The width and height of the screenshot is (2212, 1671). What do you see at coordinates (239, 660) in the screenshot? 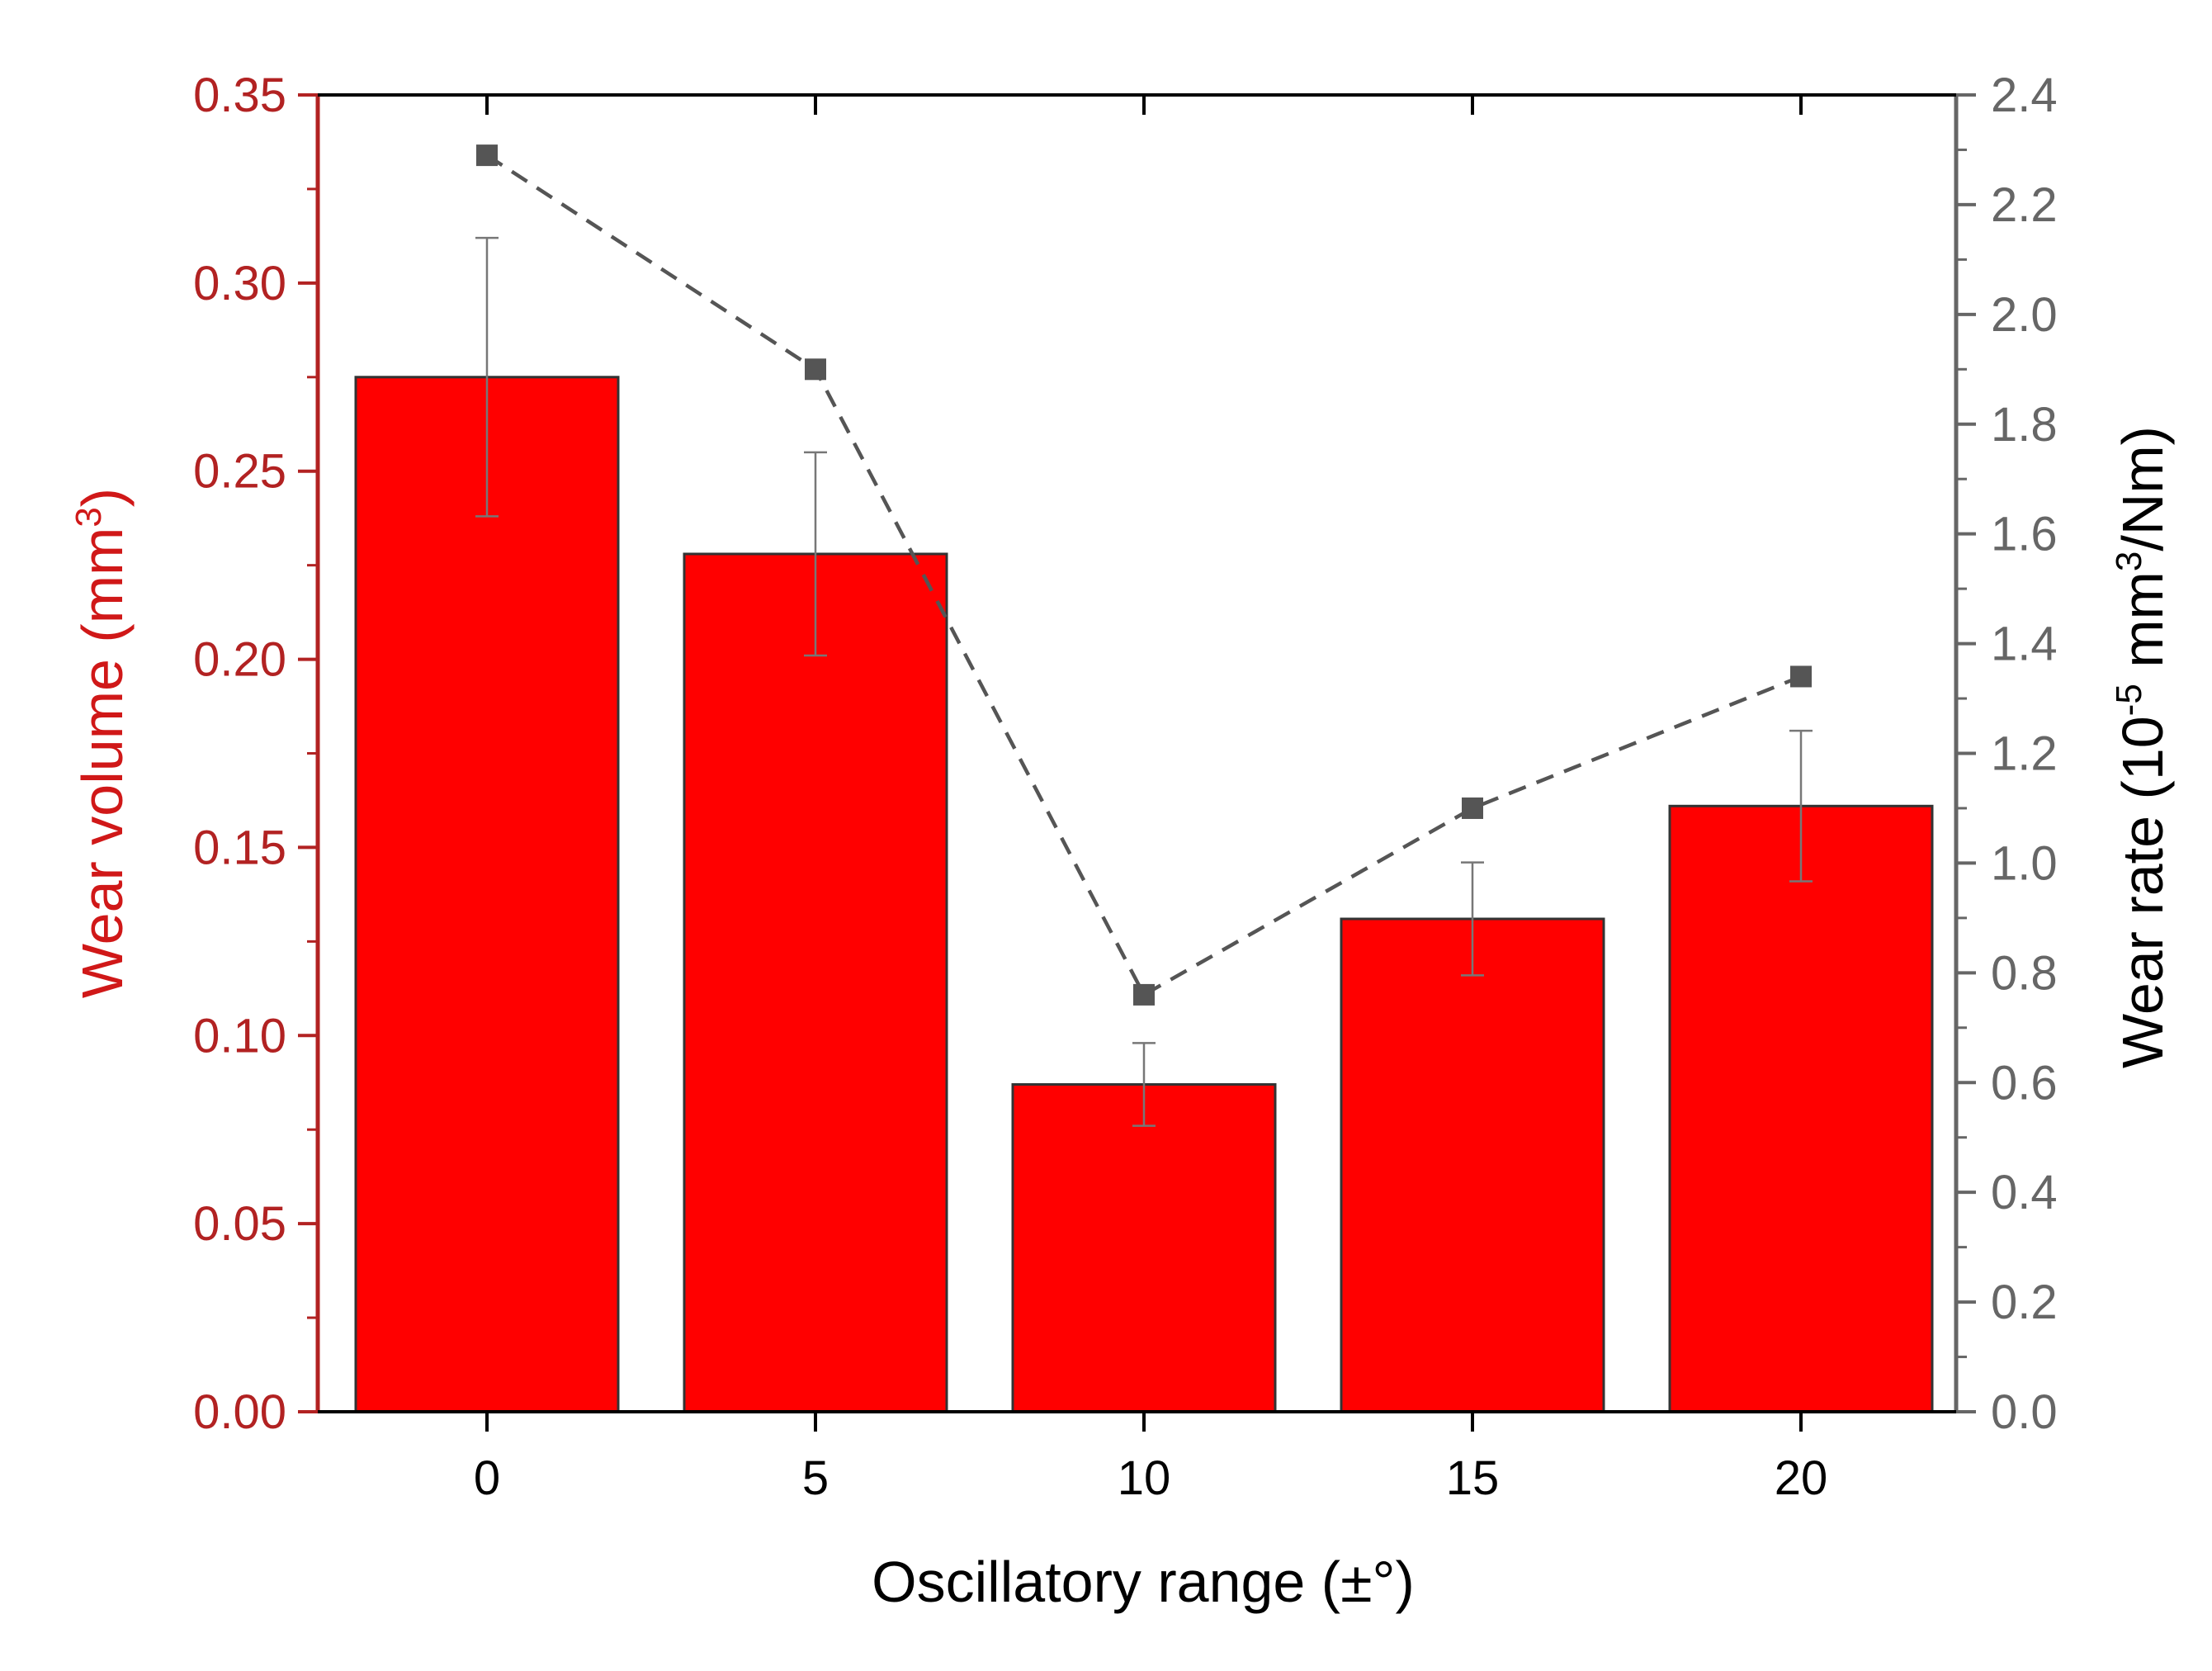
I see `y-left-tick-label: 0.20` at bounding box center [239, 660].